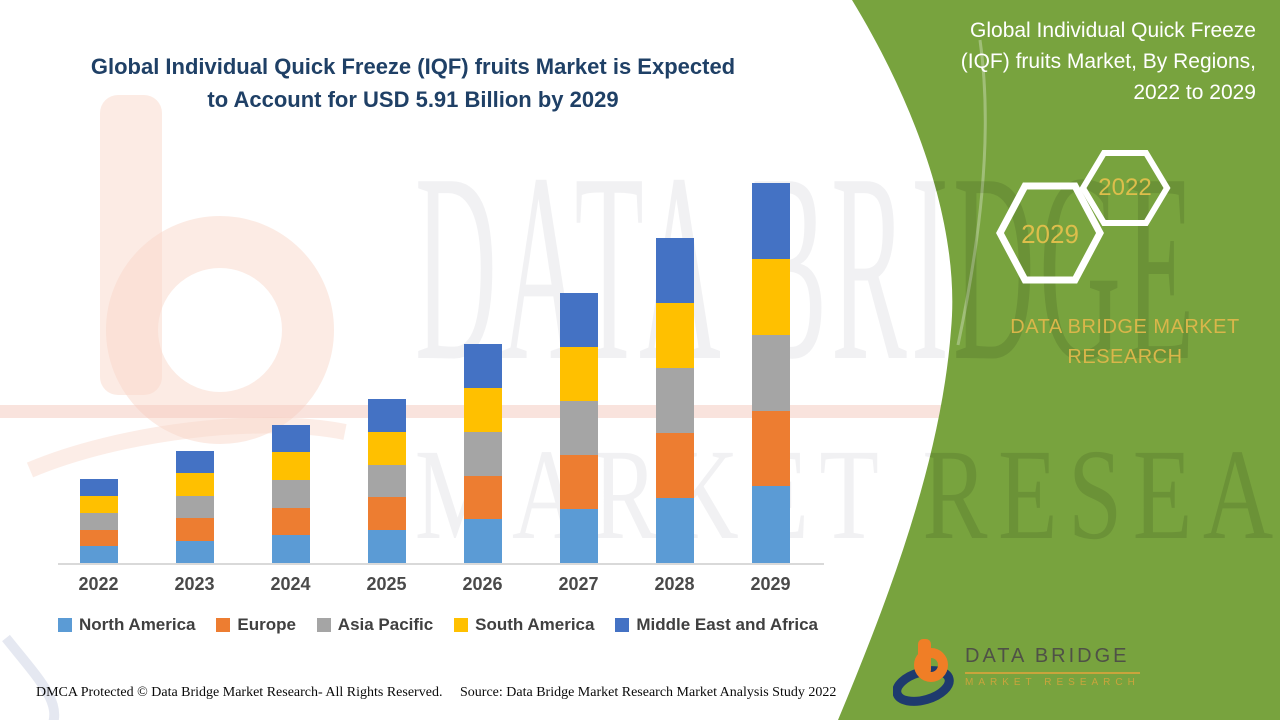  I want to click on stacked-bar-2024, so click(290, 493).